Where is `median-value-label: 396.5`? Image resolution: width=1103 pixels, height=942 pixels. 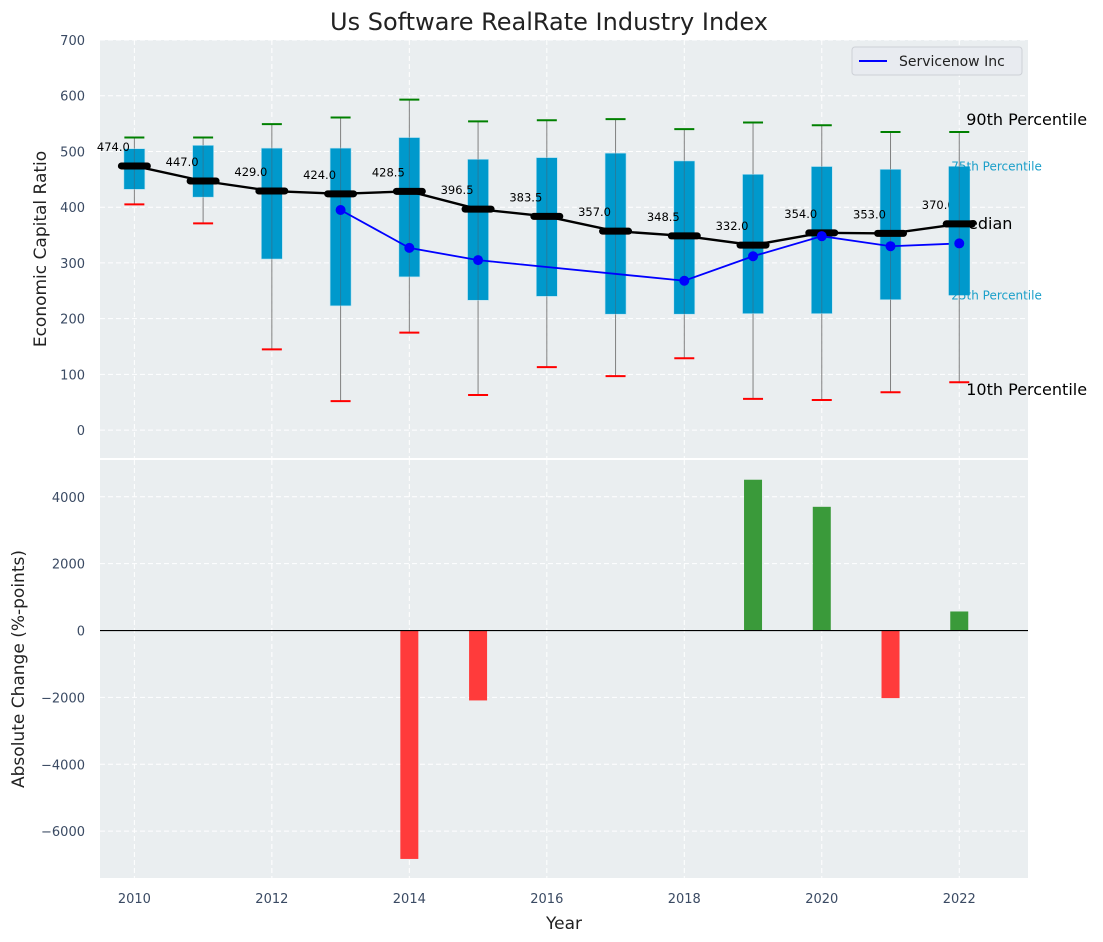
median-value-label: 396.5 is located at coordinates (457, 190).